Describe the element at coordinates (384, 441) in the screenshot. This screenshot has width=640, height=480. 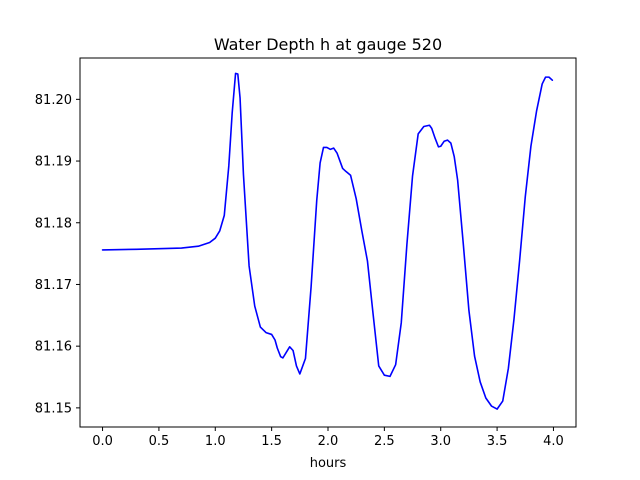
I see `x-tick-label: 2.5` at that location.